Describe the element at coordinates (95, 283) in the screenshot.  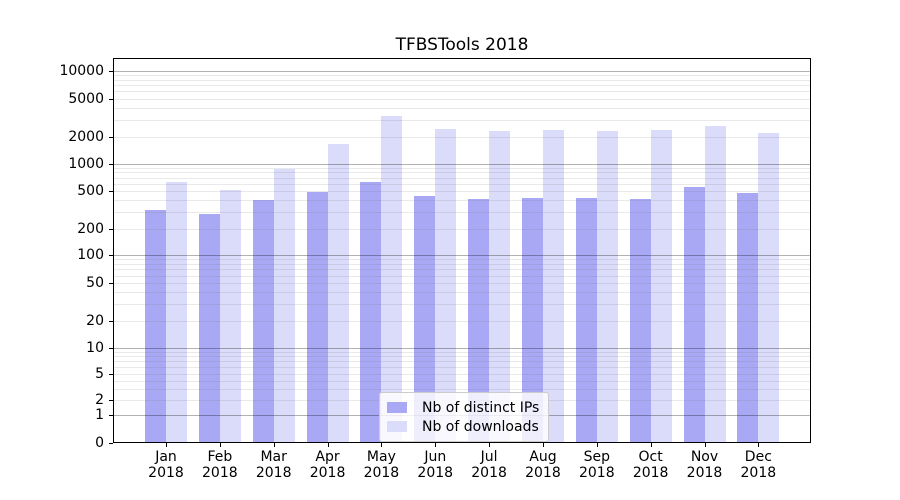
I see `y-tick-label-50: 50` at that location.